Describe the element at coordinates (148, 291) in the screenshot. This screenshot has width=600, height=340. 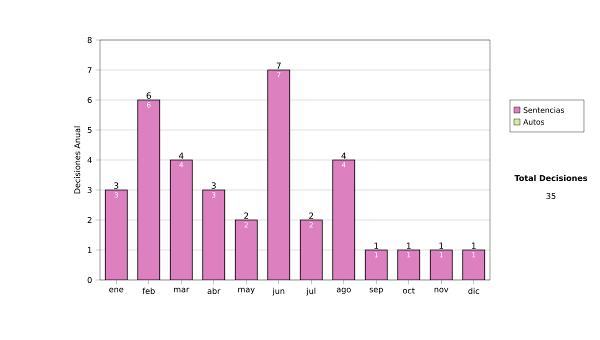
I see `x-tick-label: feb` at that location.